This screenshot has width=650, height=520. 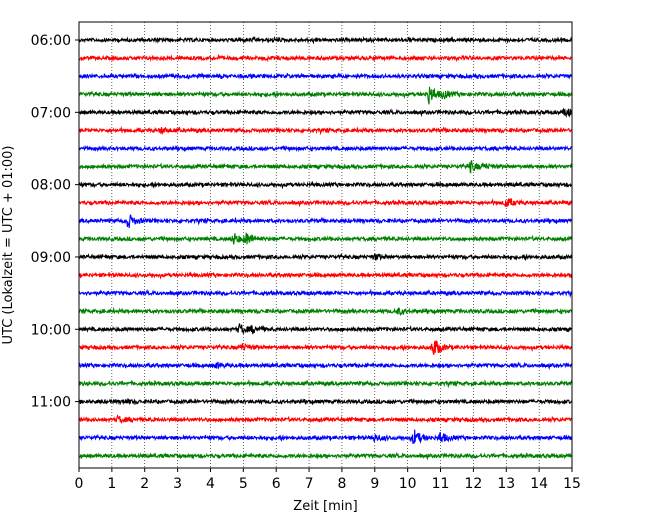 I want to click on x-tick-label: 14, so click(x=539, y=484).